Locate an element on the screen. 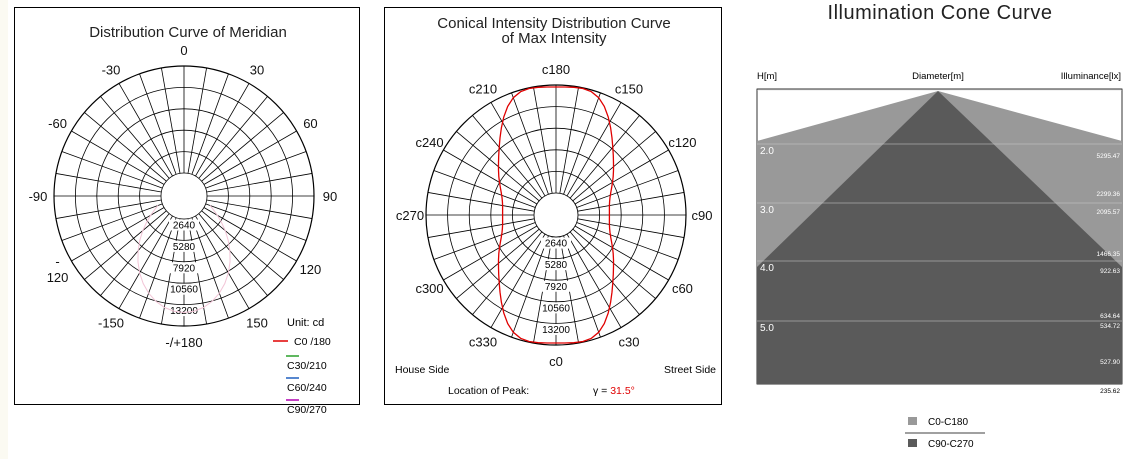 This screenshot has height=459, width=1137. cone-illuminance-value: 13197.44 is located at coordinates (1106, 95).